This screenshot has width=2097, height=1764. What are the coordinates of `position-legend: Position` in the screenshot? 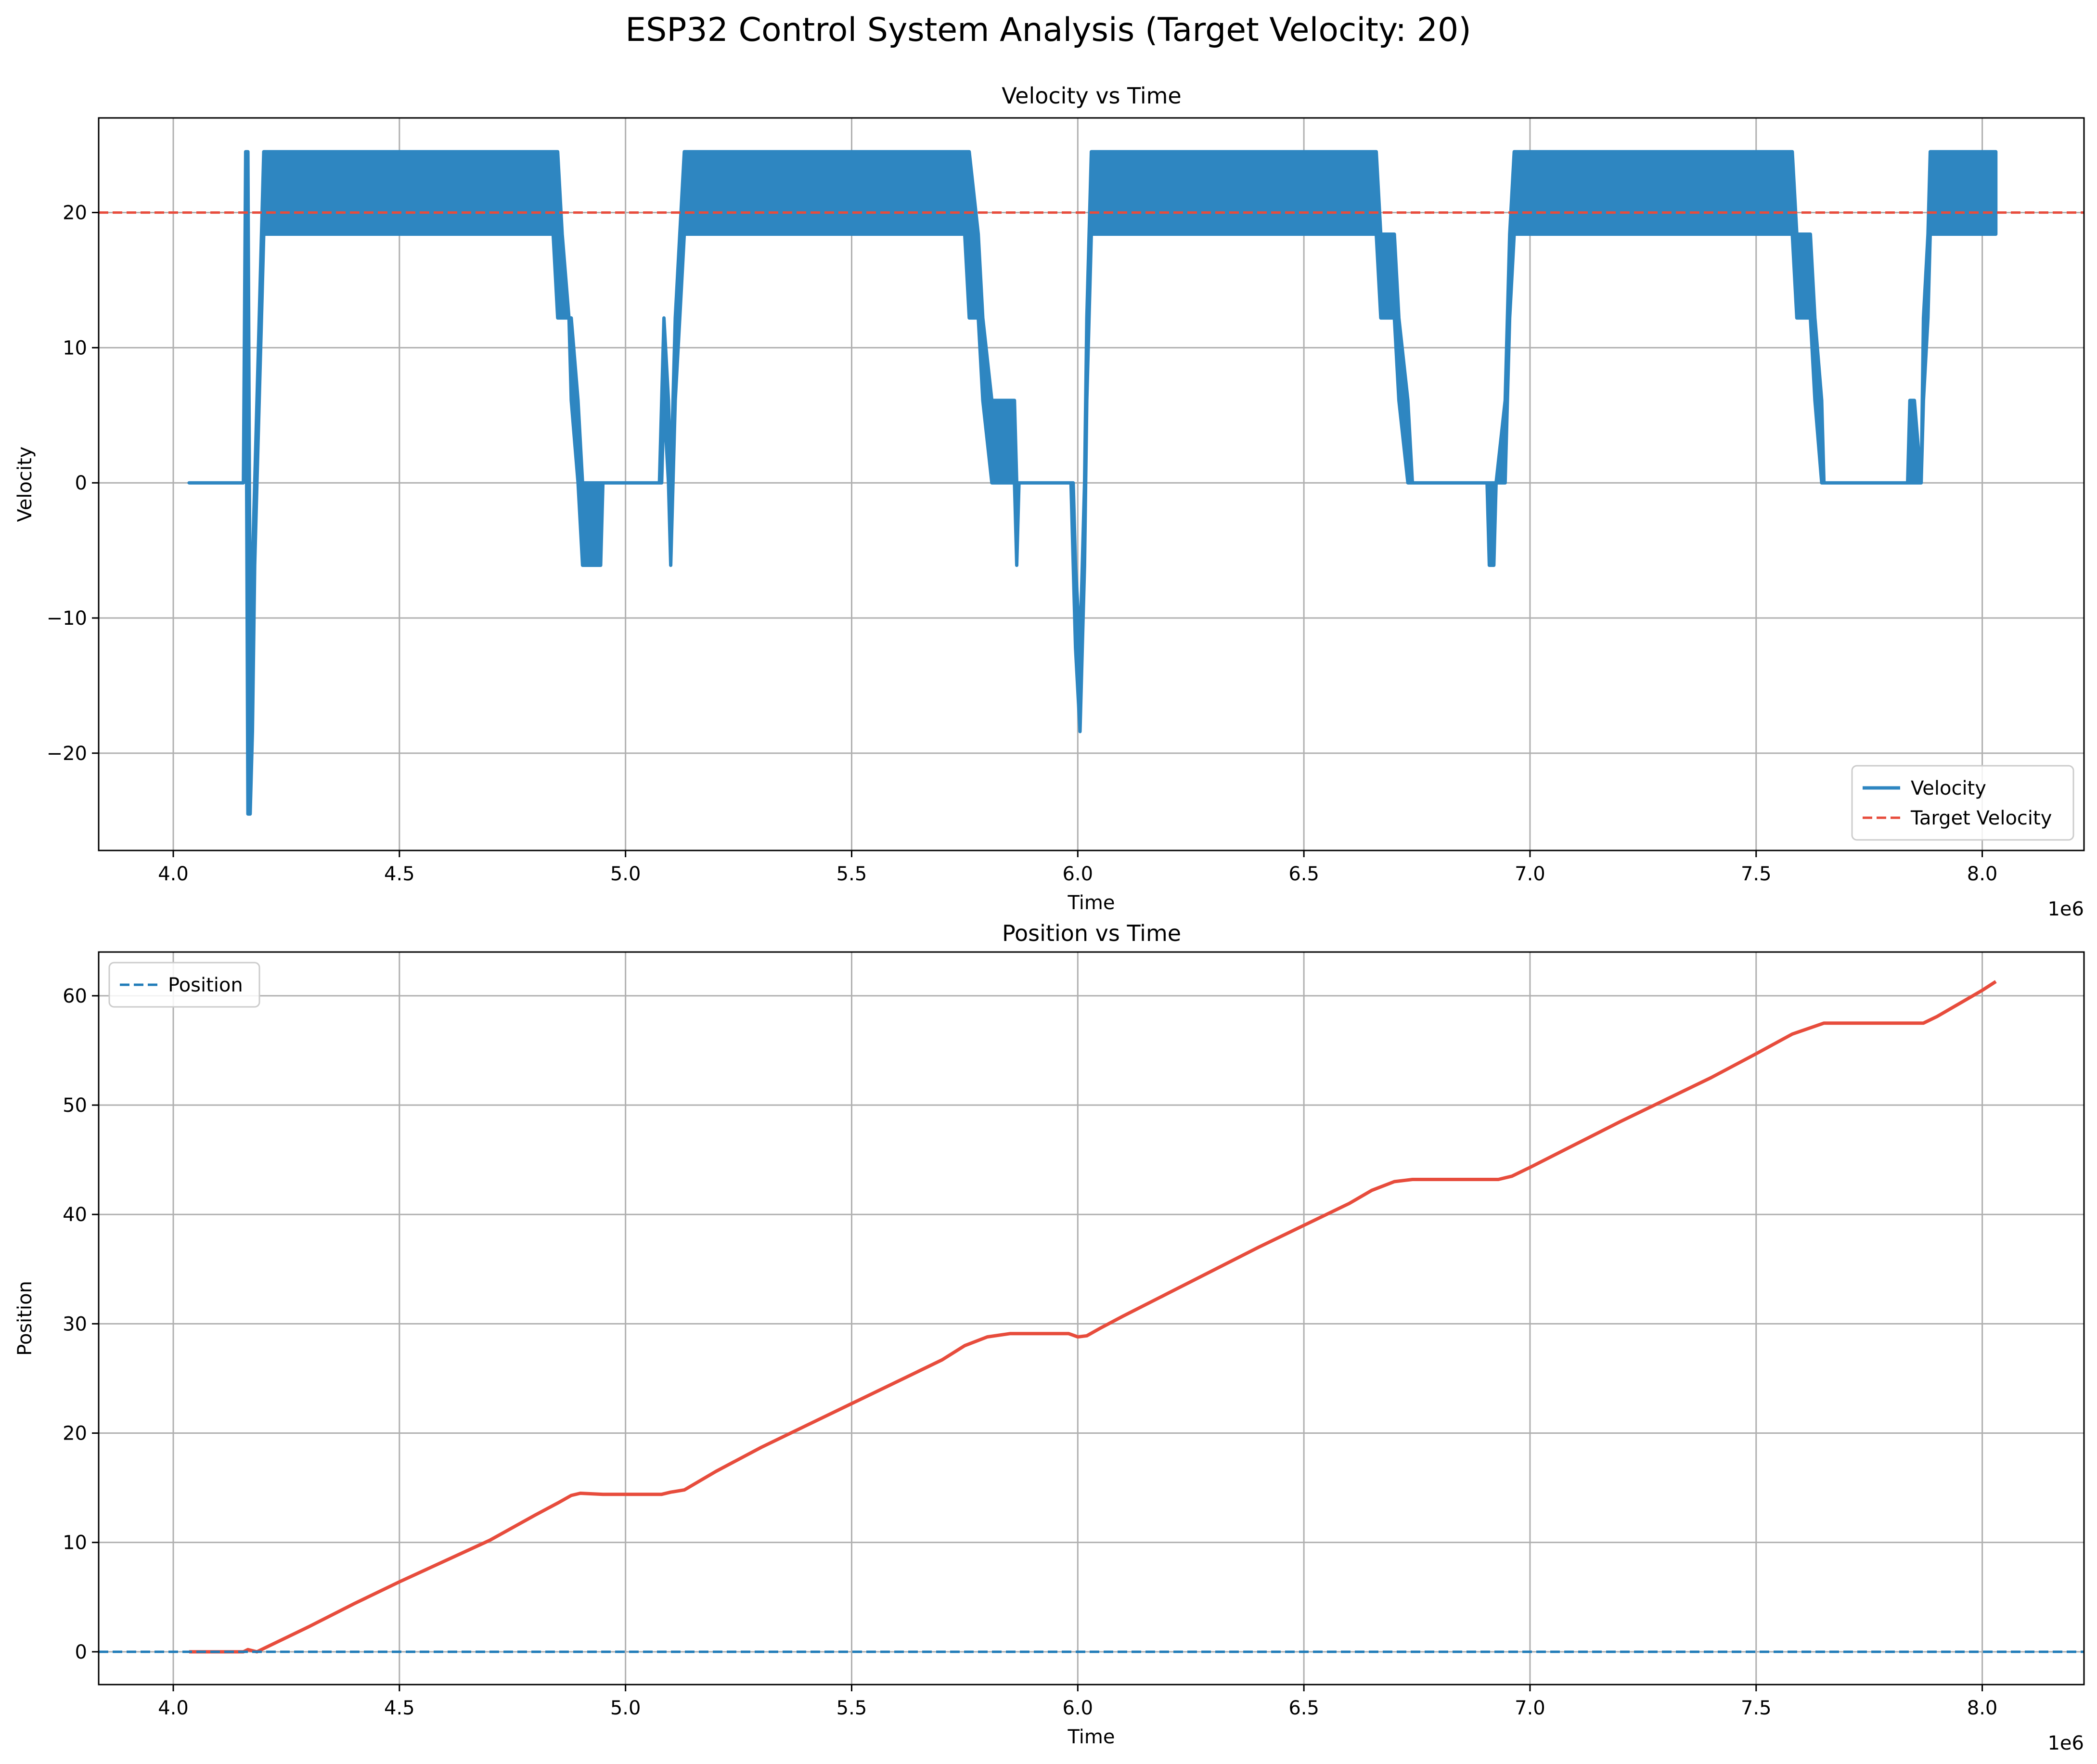 It's located at (184, 985).